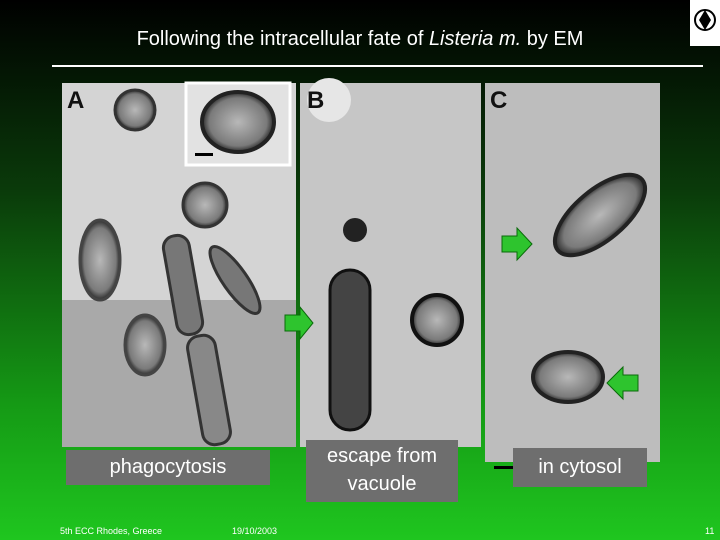  I want to click on title-rule, so click(377, 66).